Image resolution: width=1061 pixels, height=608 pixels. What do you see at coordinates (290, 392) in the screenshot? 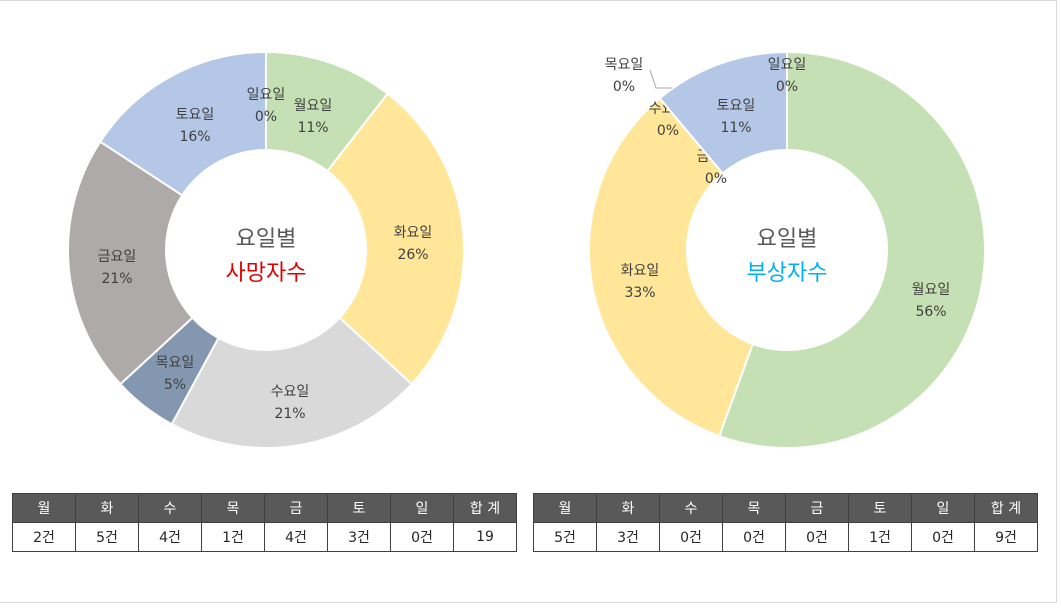
I see `slice-label: 수요일` at bounding box center [290, 392].